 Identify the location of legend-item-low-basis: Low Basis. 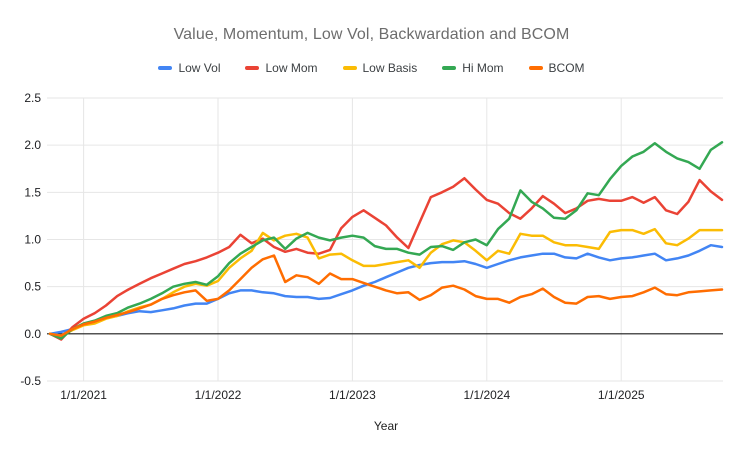
(380, 68).